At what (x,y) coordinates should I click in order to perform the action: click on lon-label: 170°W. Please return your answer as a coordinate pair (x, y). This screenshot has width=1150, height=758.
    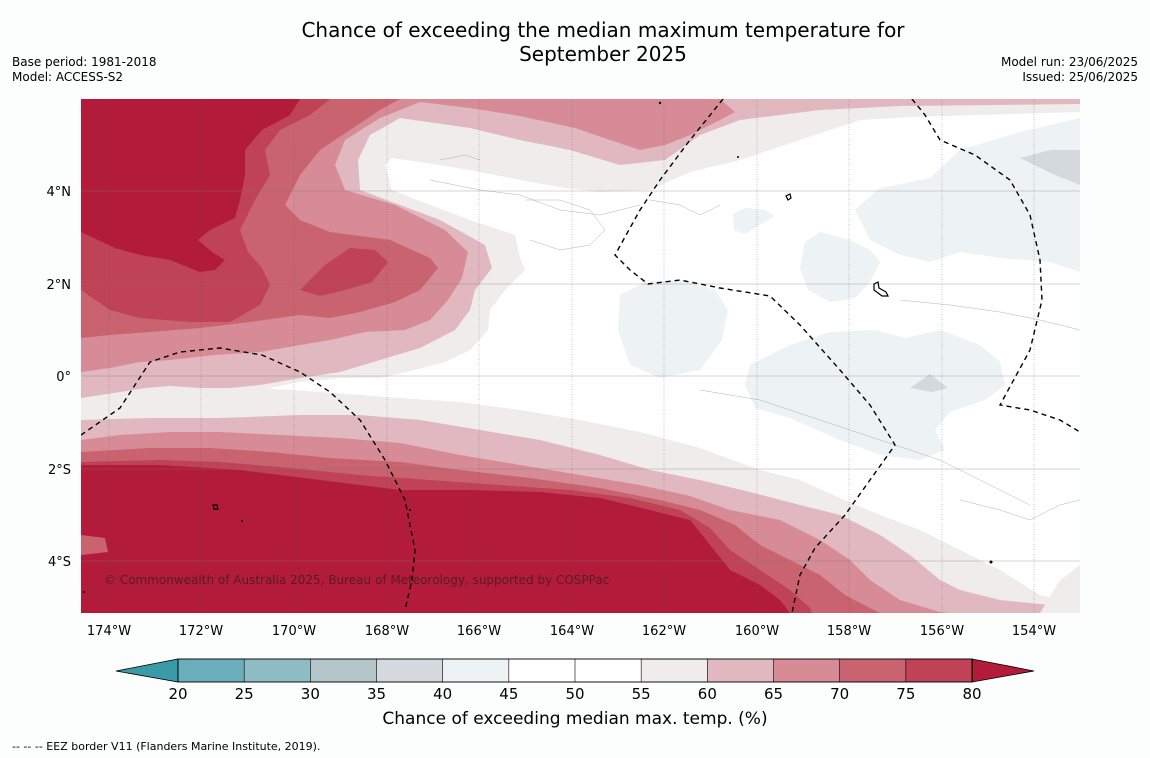
    Looking at the image, I should click on (294, 631).